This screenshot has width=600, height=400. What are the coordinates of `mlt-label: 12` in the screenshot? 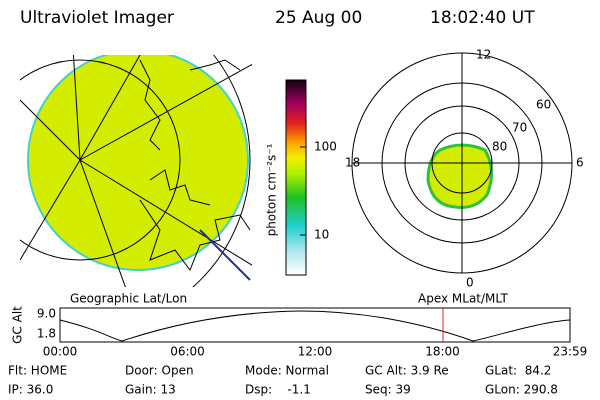 It's located at (483, 55).